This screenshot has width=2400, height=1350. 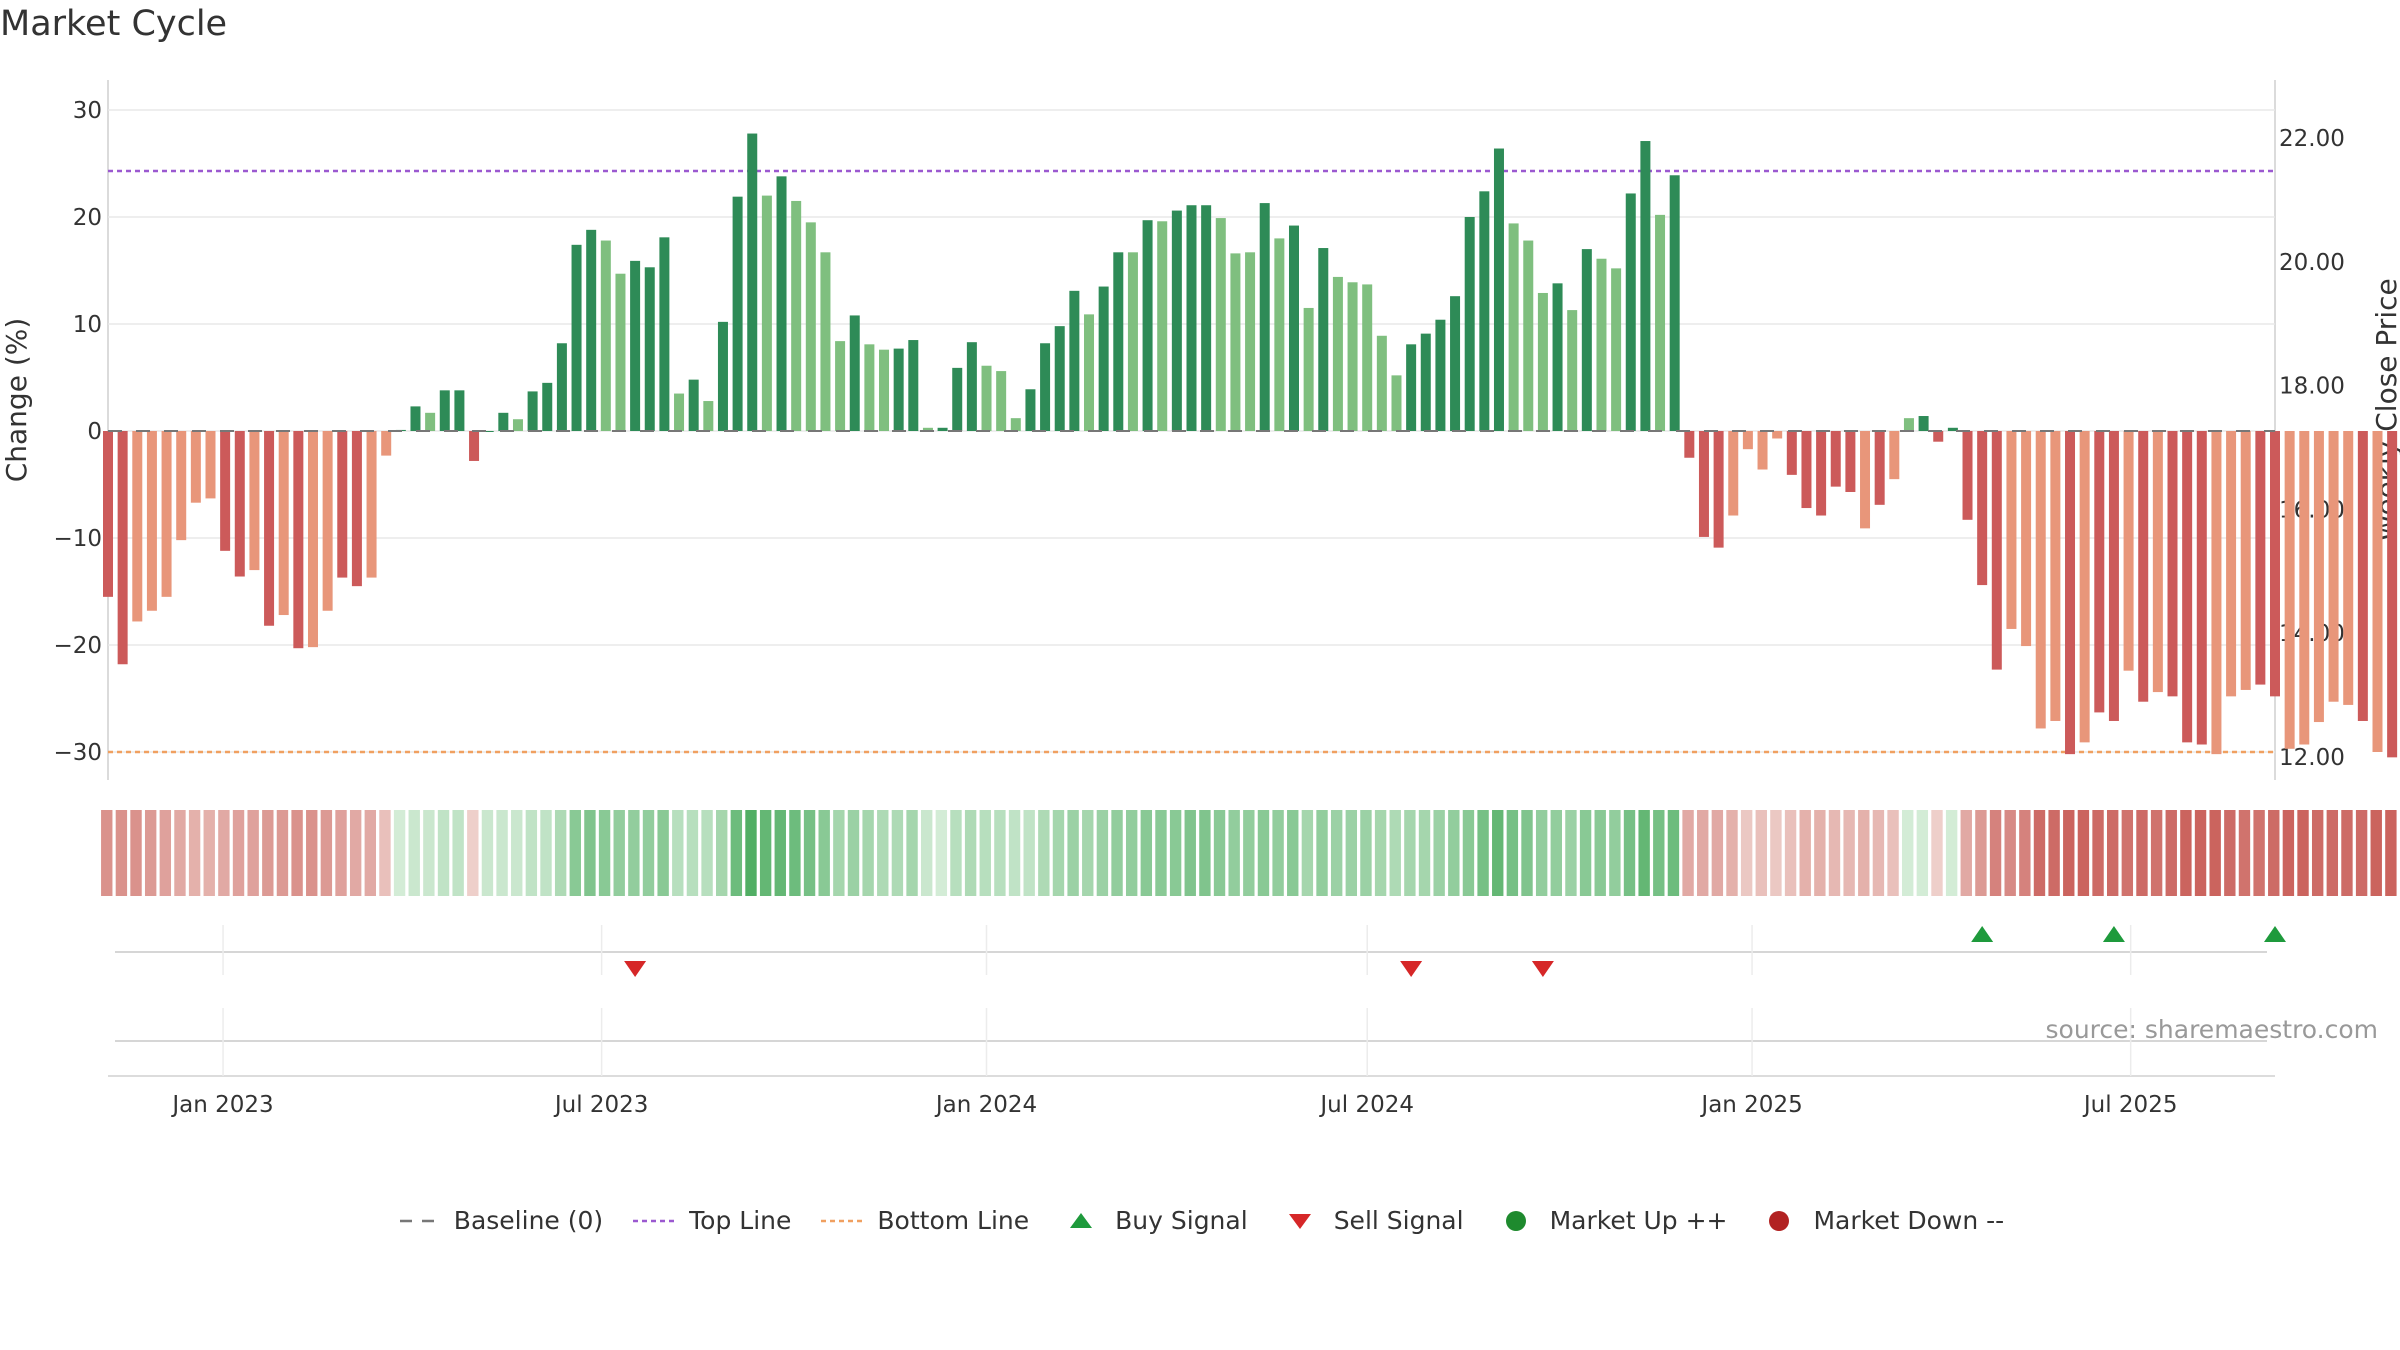 I want to click on legend-label: Market Up ++, so click(x=1638, y=1220).